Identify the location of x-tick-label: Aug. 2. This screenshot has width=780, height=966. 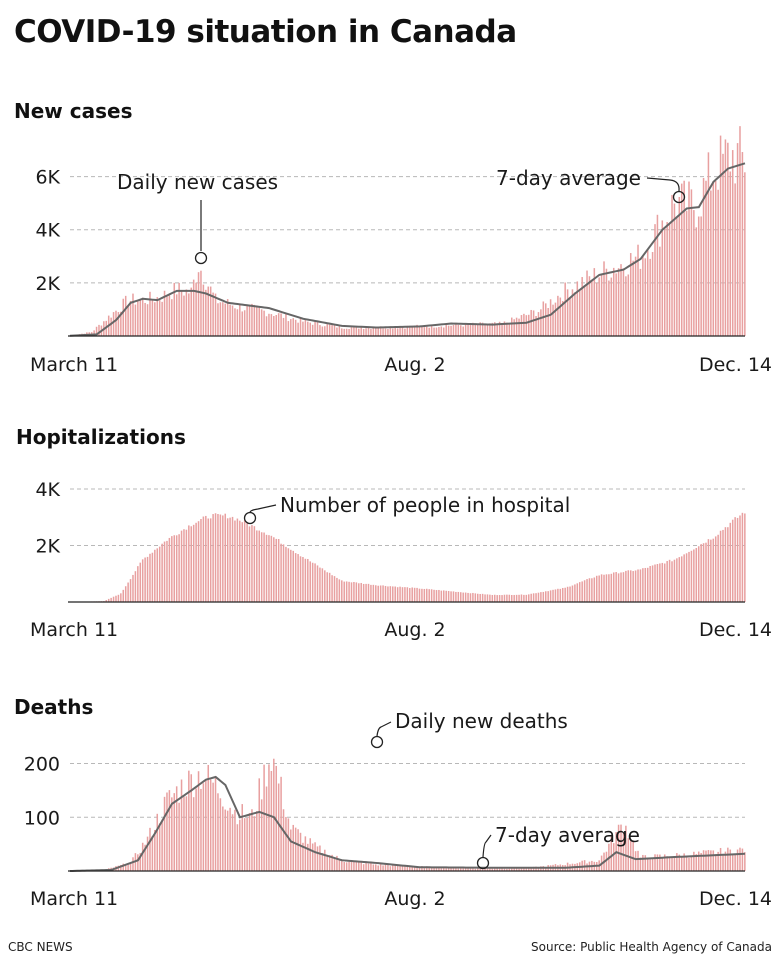
(414, 899).